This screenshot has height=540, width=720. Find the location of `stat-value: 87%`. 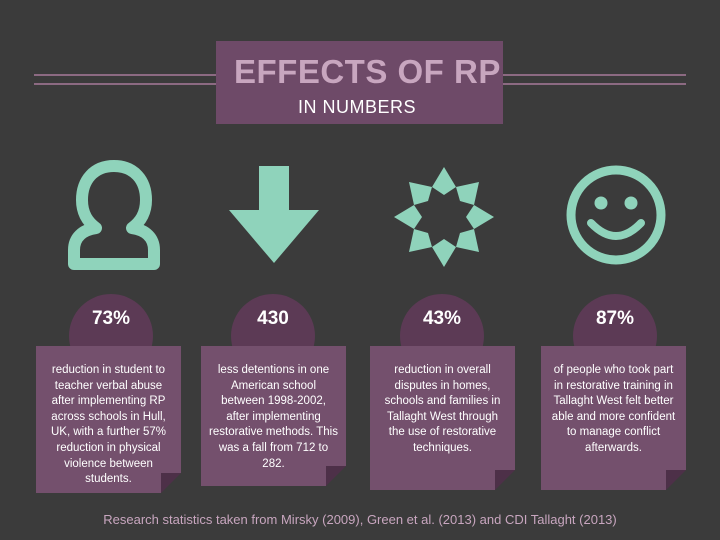

stat-value: 87% is located at coordinates (615, 318).